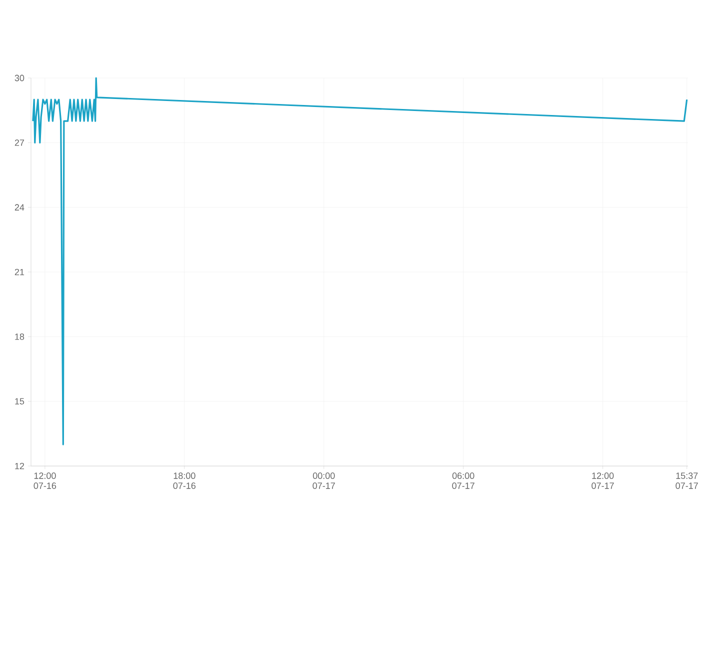  Describe the element at coordinates (19, 207) in the screenshot. I see `y-tick-label: 24` at that location.